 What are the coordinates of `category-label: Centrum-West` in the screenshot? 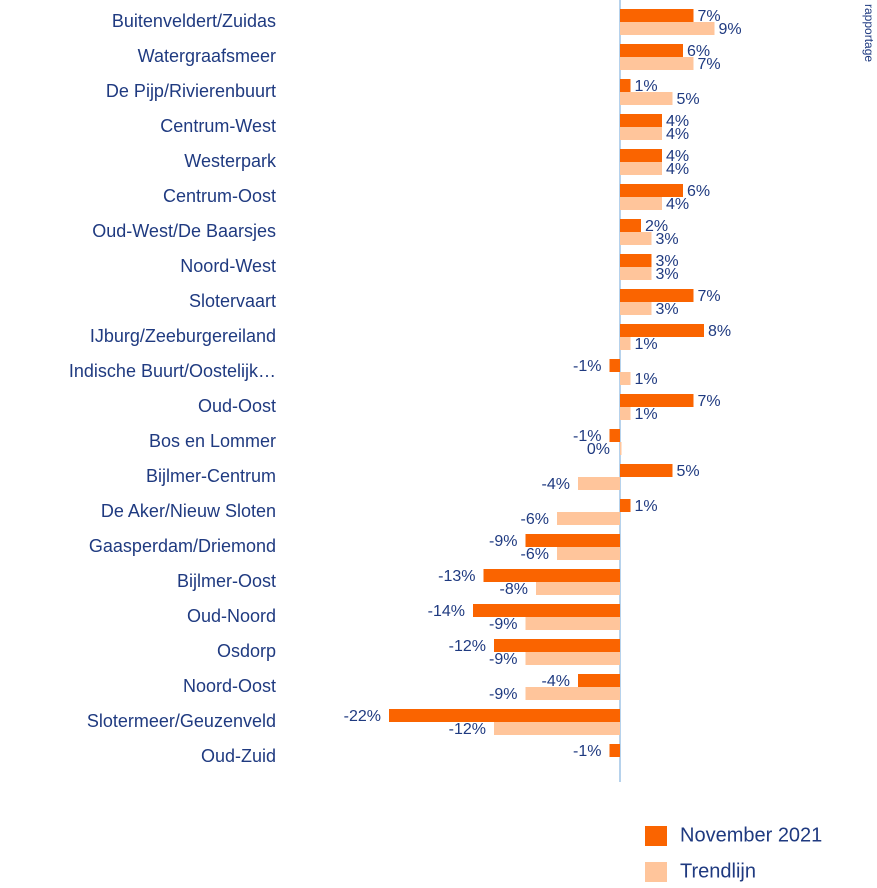 It's located at (218, 126).